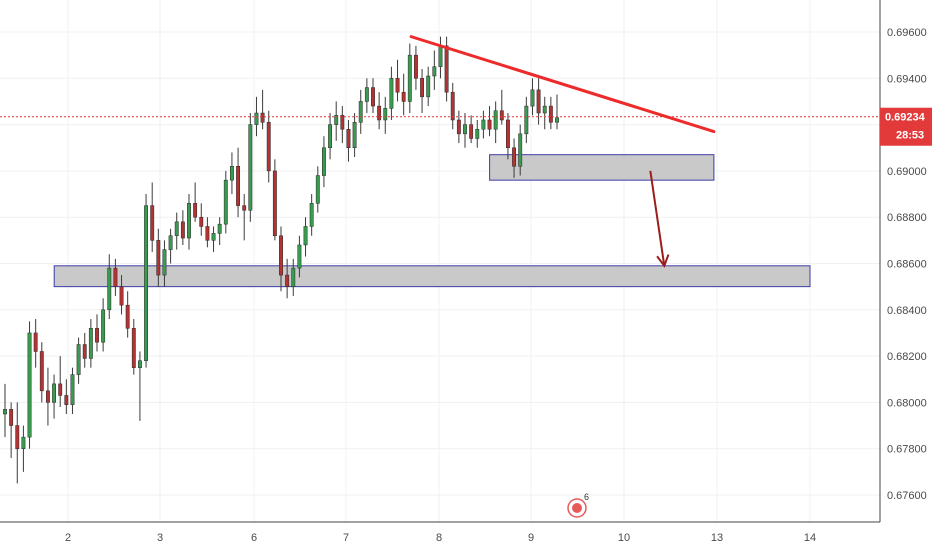 This screenshot has width=932, height=550. I want to click on bar-countdown-label: 28:53, so click(910, 136).